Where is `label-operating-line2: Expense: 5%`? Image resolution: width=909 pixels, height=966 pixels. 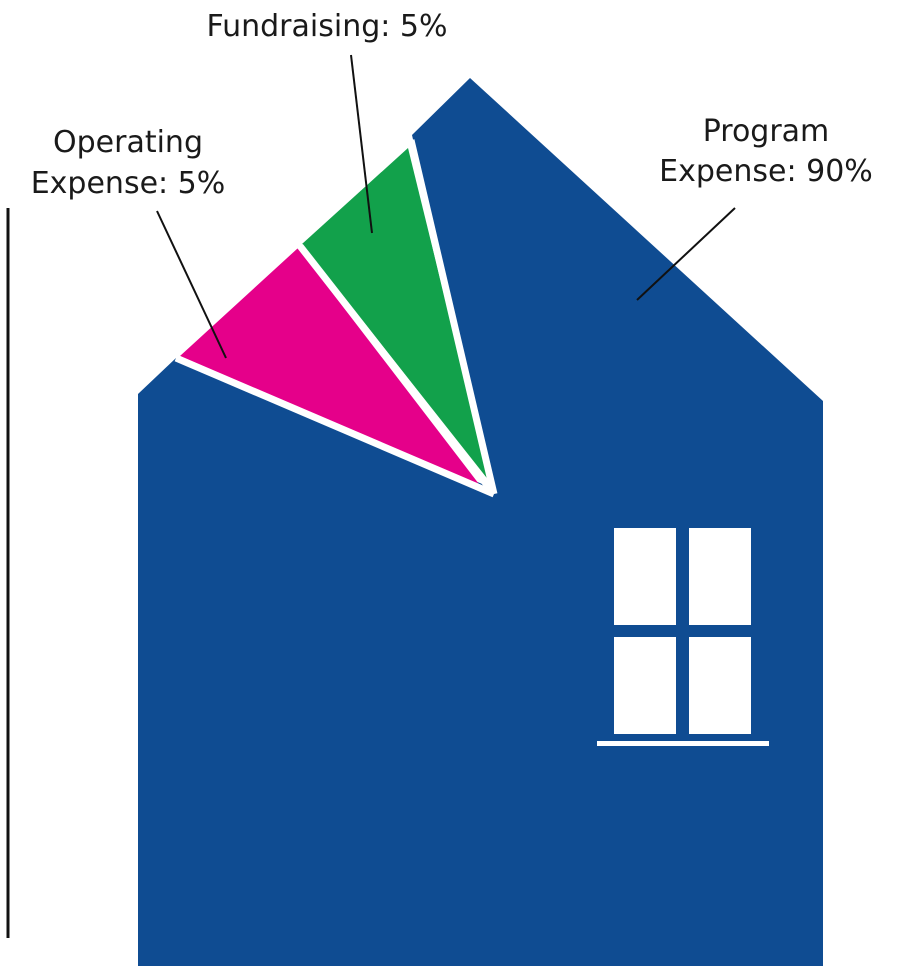
label-operating-line2: Expense: 5% is located at coordinates (128, 183).